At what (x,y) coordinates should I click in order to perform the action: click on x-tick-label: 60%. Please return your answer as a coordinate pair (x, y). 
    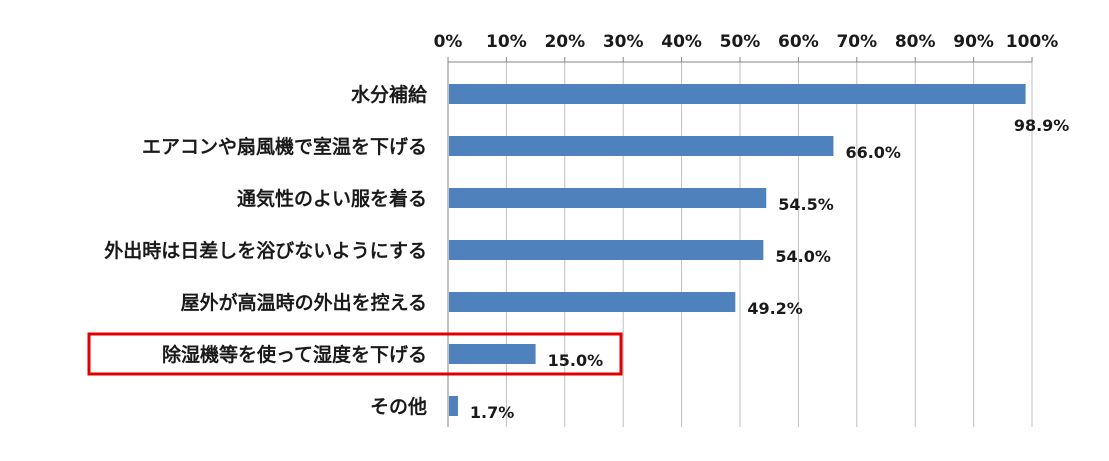
    Looking at the image, I should click on (798, 42).